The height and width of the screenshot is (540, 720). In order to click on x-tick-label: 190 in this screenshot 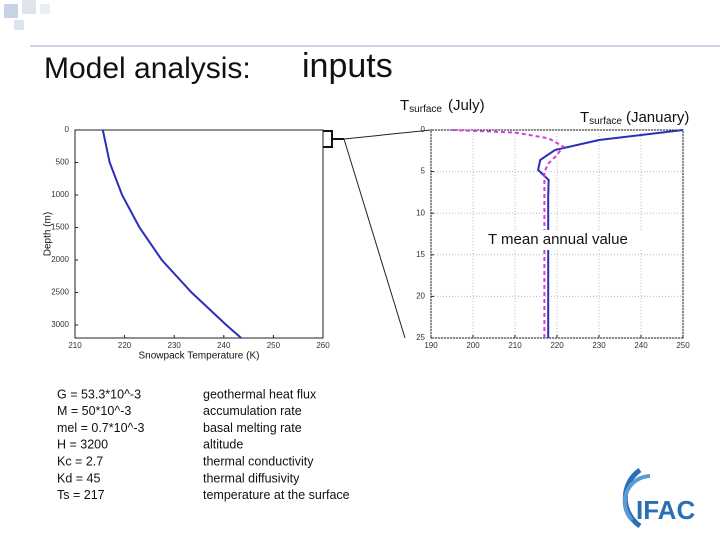, I will do `click(431, 345)`.